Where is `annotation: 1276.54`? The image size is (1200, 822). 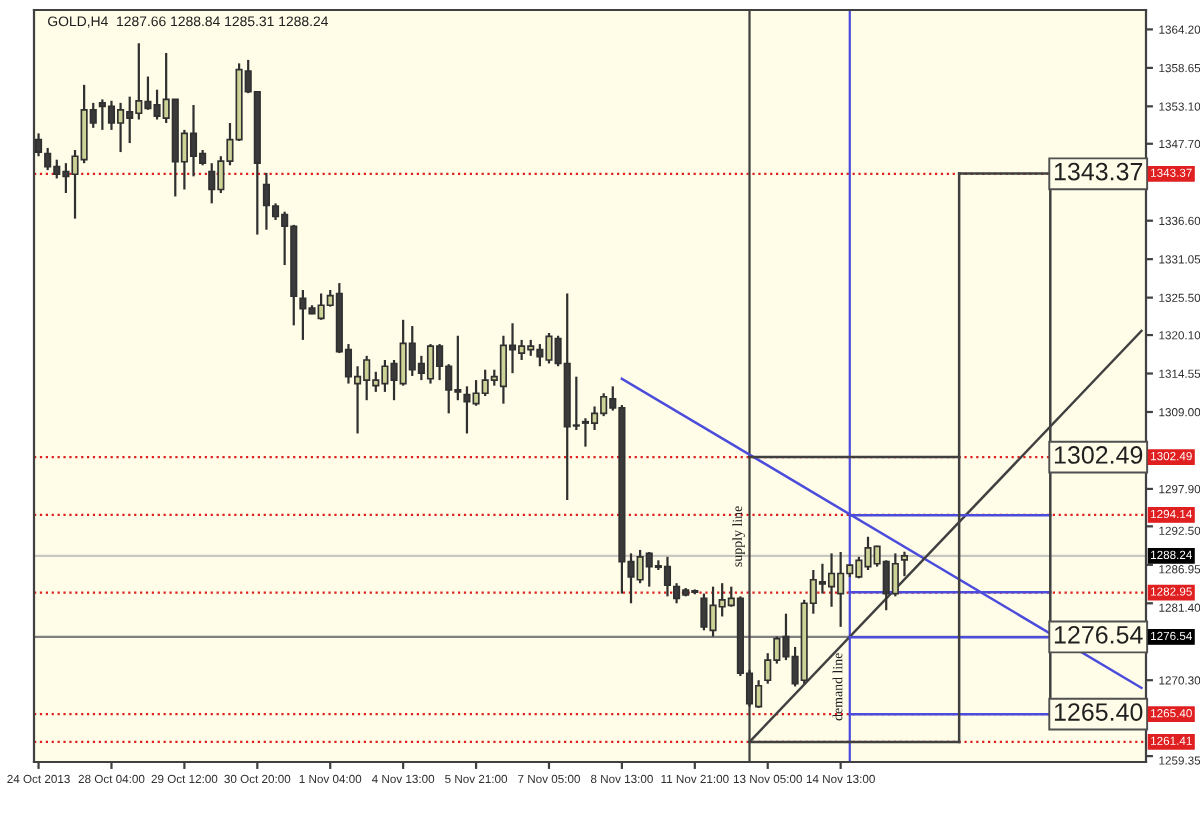 annotation: 1276.54 is located at coordinates (1098, 634).